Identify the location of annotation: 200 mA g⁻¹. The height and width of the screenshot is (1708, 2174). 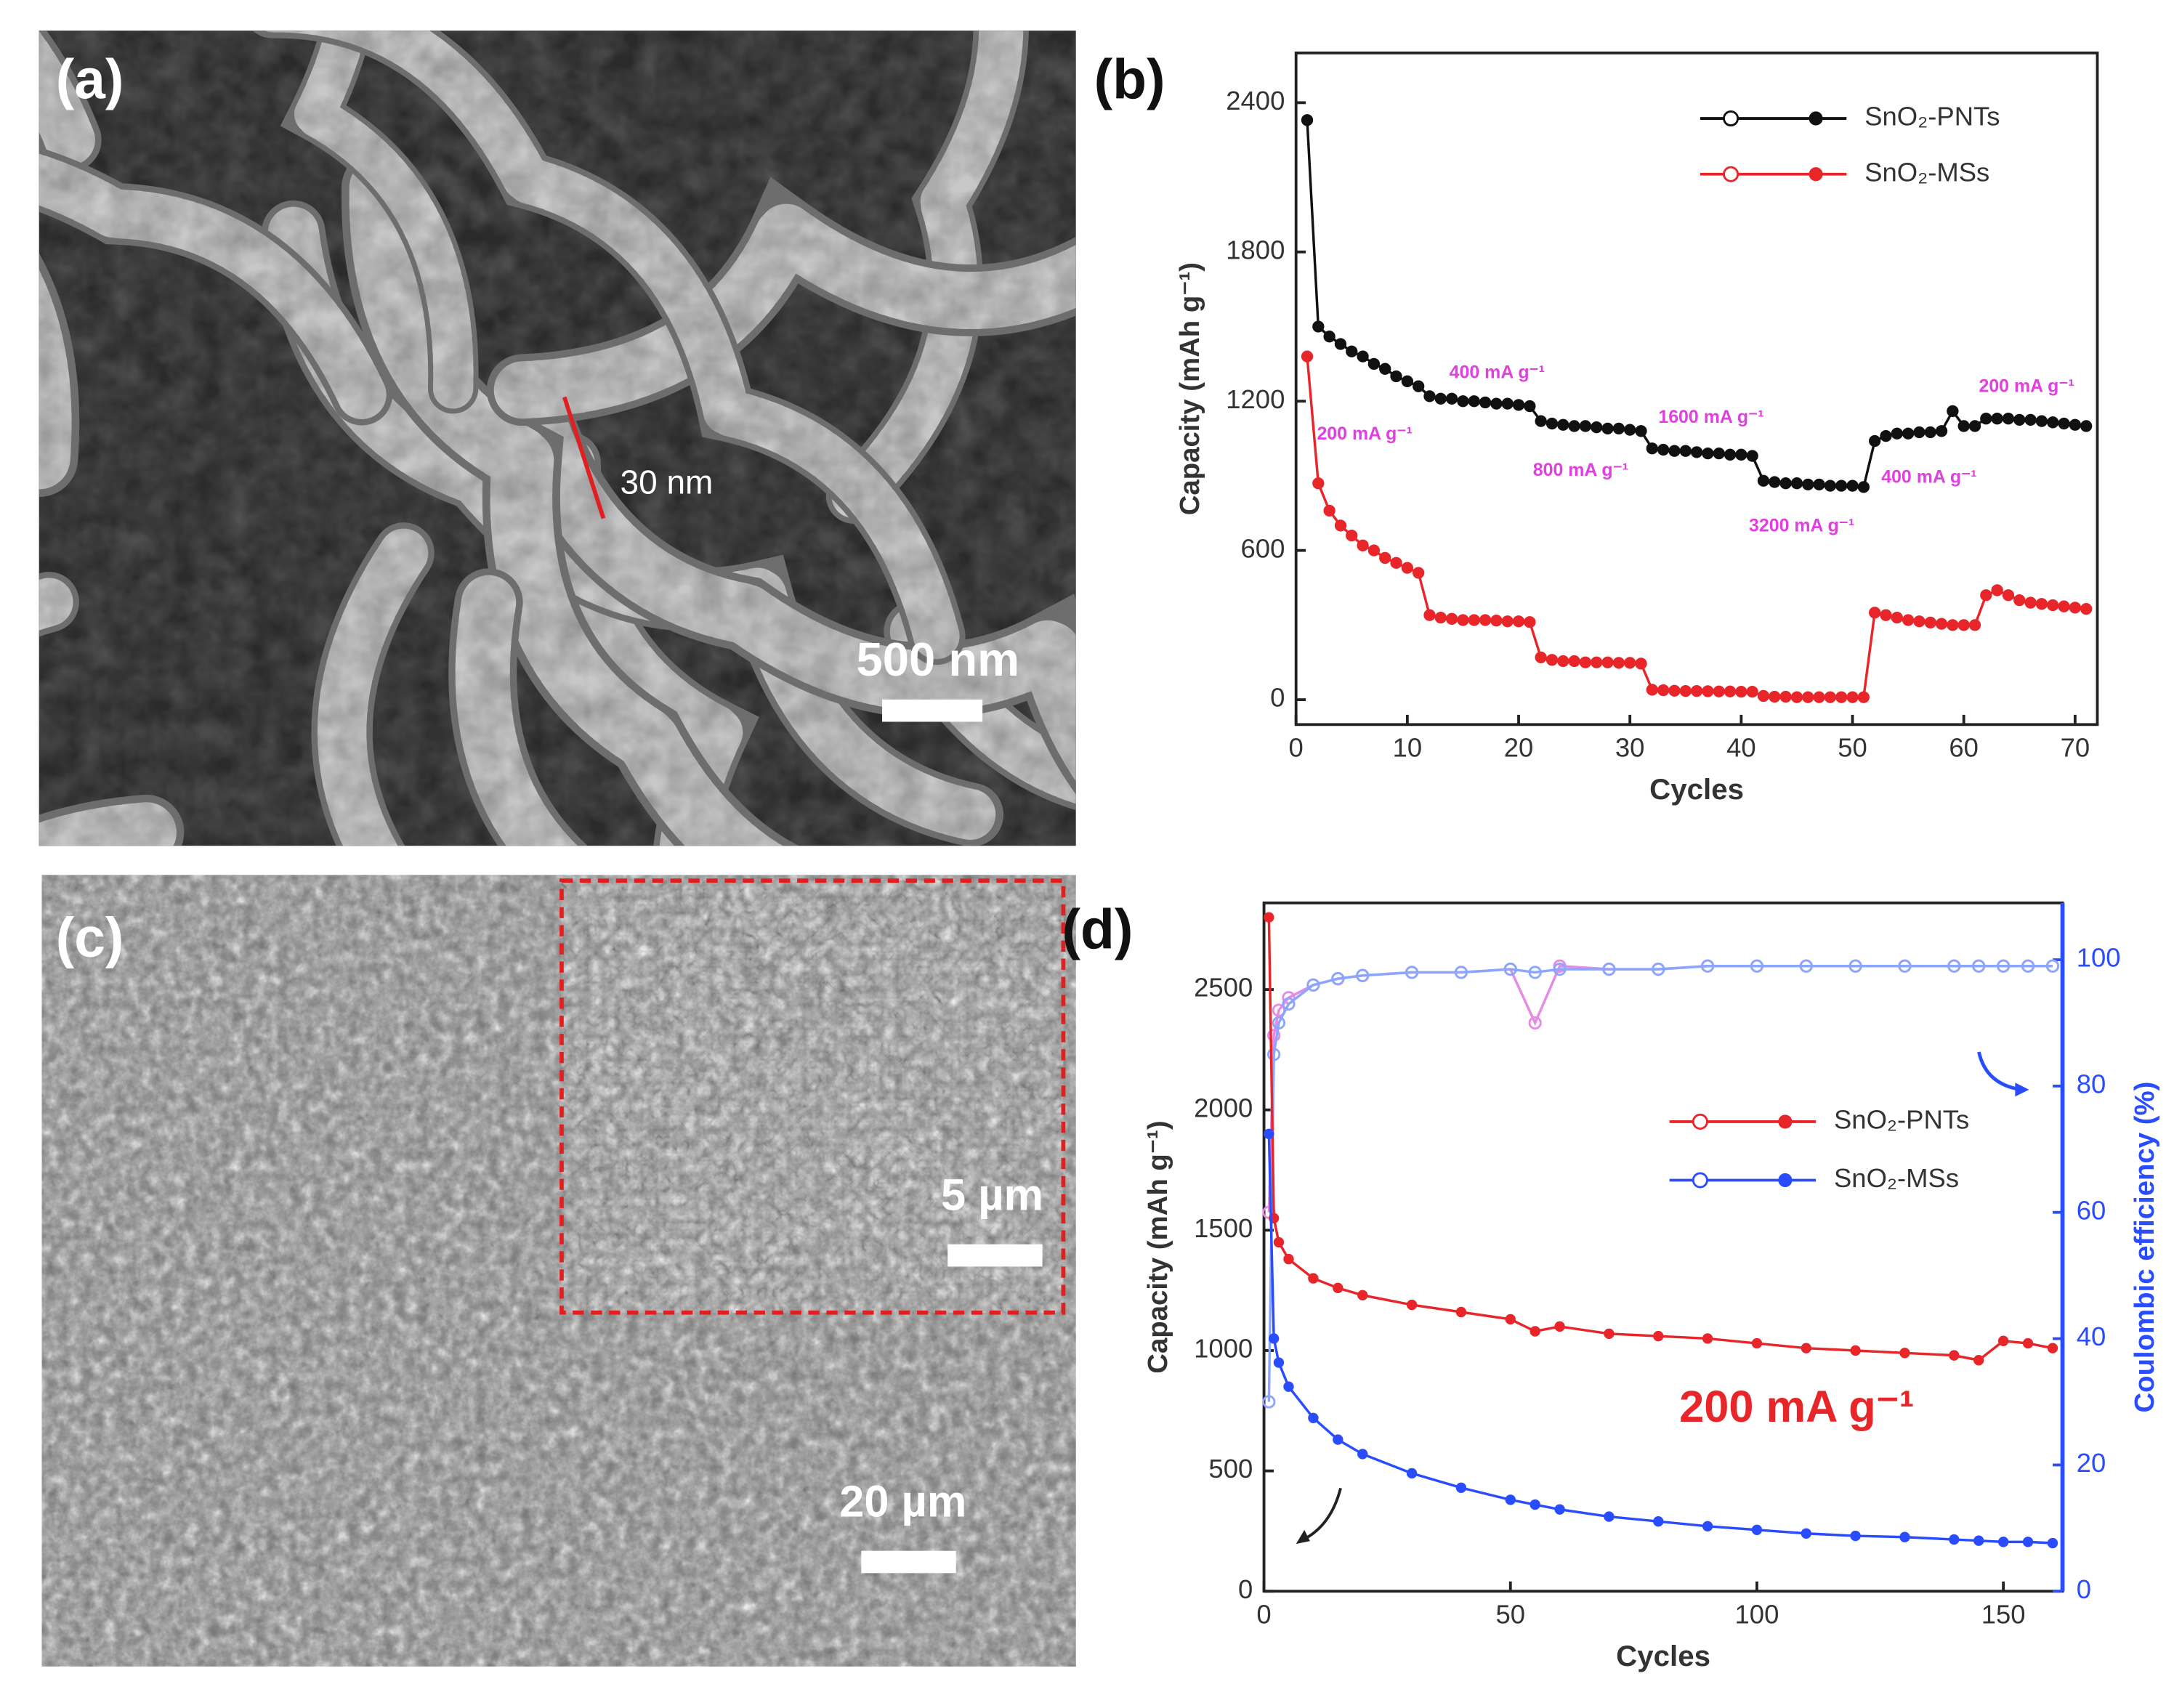
(1364, 434).